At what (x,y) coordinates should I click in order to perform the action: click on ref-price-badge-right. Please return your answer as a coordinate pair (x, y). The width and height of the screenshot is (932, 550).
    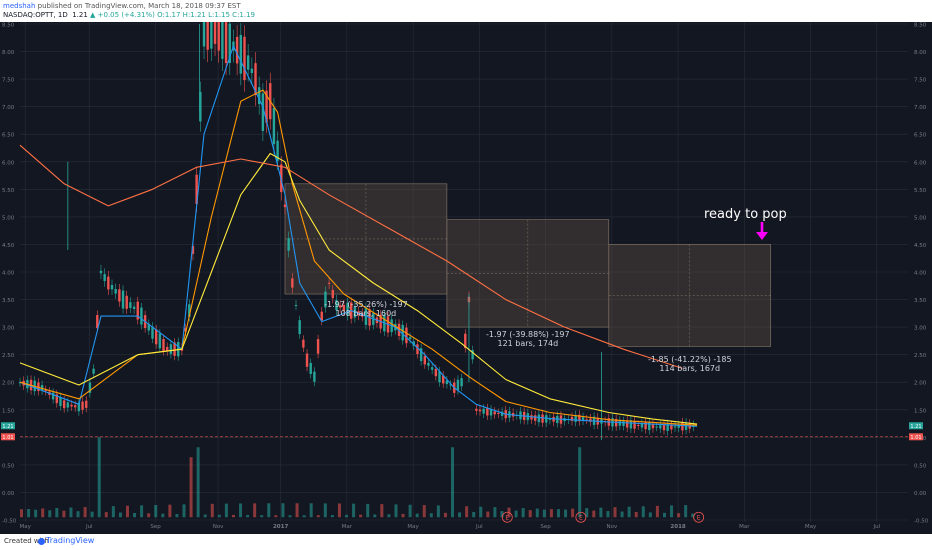
    Looking at the image, I should click on (916, 437).